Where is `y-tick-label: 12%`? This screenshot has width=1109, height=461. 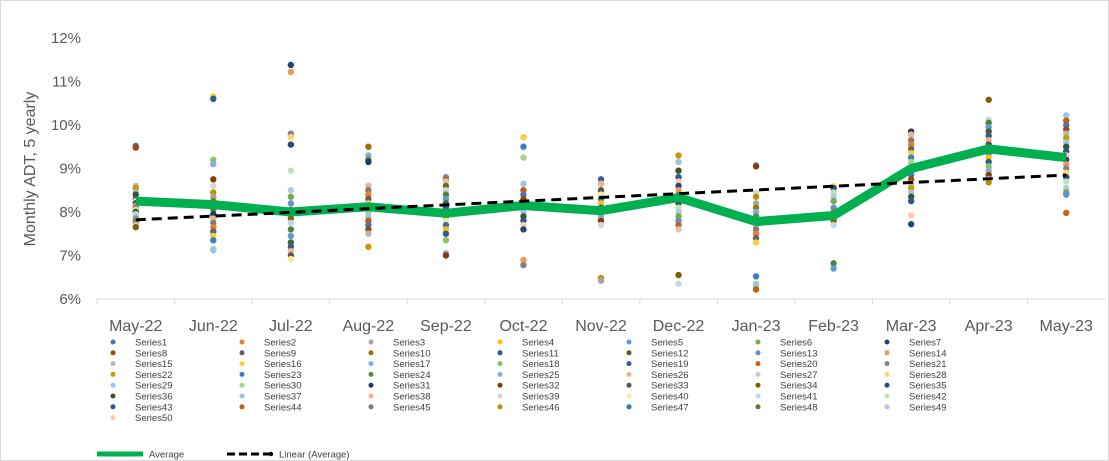
y-tick-label: 12% is located at coordinates (66, 38).